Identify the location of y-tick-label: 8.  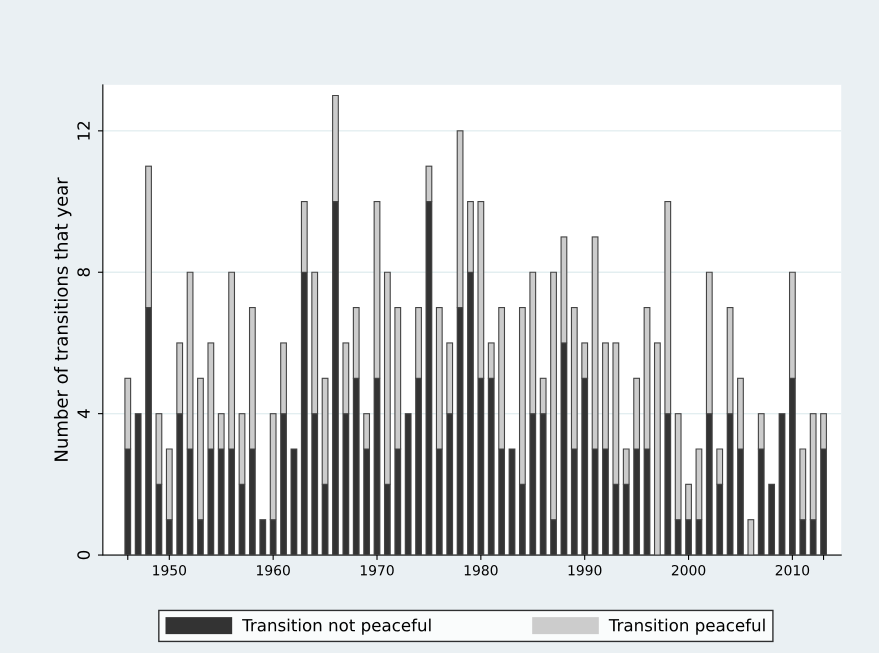
(83, 272).